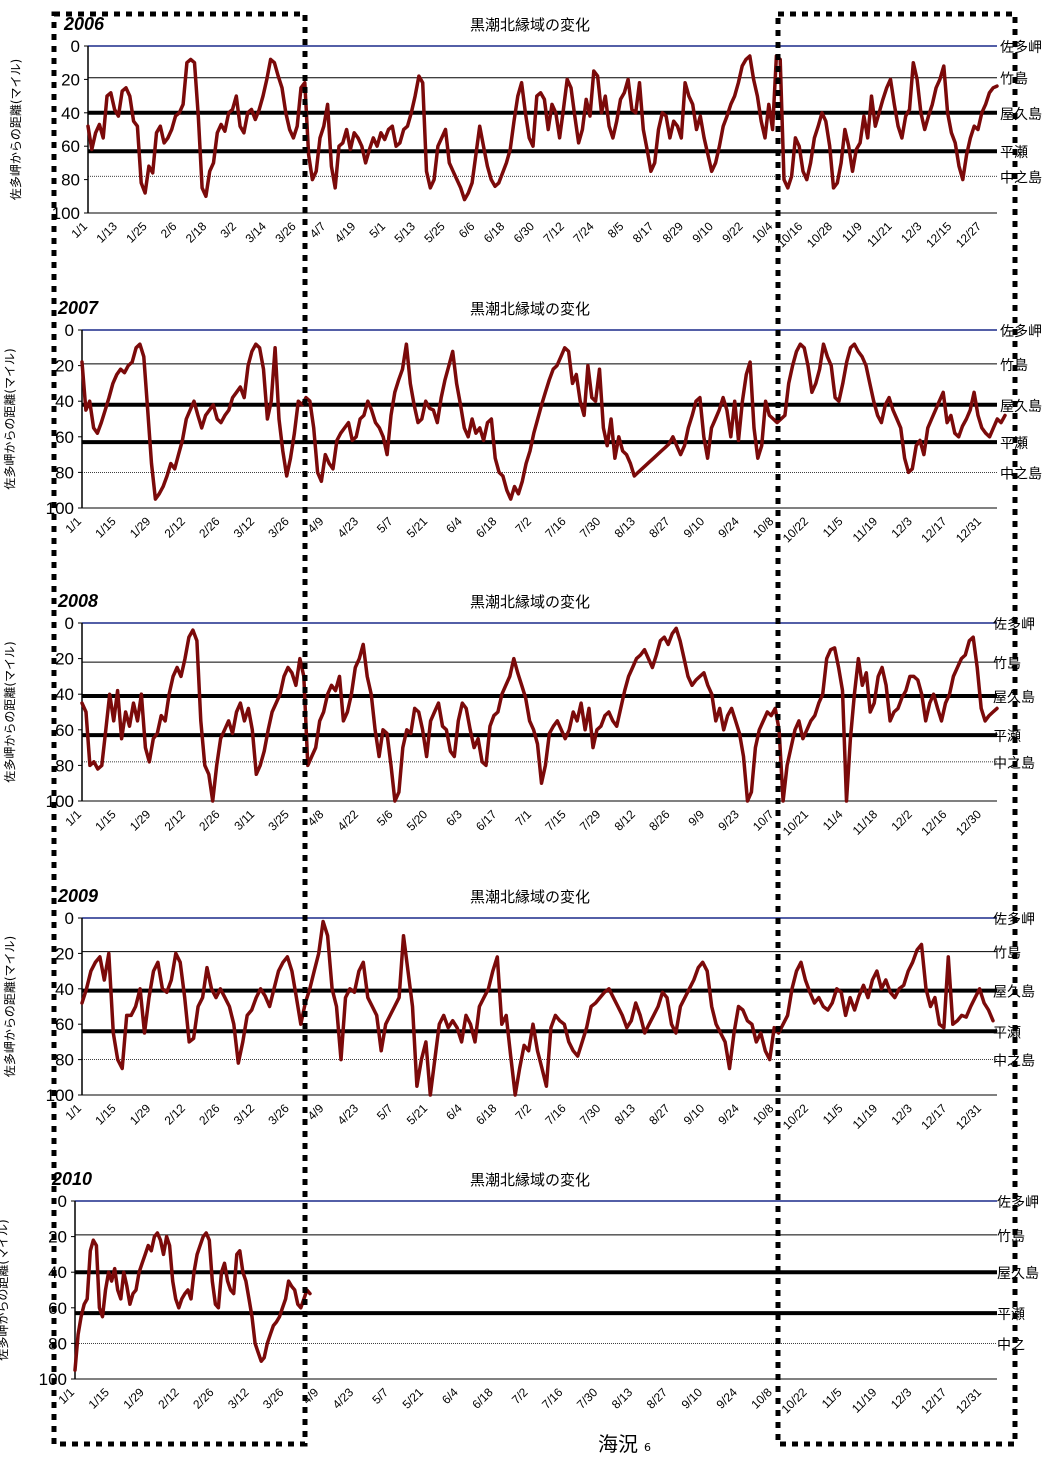 This screenshot has height=1457, width=1051. What do you see at coordinates (583, 232) in the screenshot?
I see `x-tick-label: 7/24` at bounding box center [583, 232].